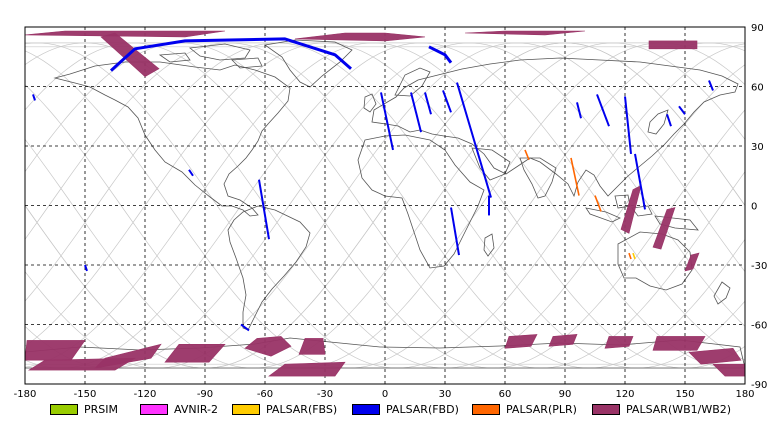 This screenshot has width=770, height=430. I want to click on legend-swatch-palsar-fbs, so click(246, 409).